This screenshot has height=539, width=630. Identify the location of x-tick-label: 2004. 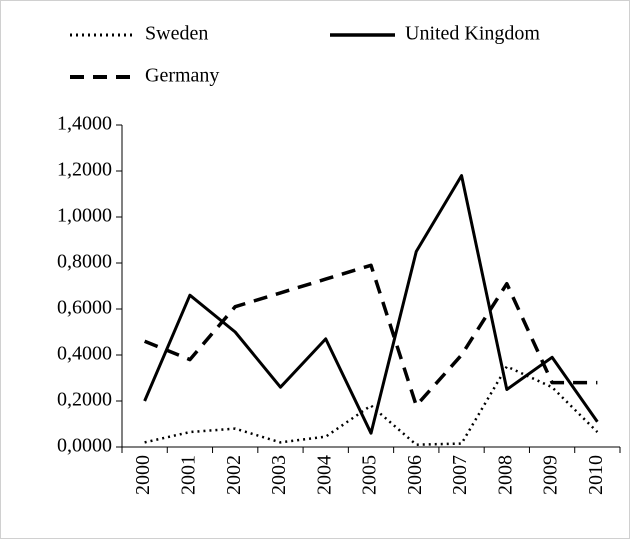
(324, 475).